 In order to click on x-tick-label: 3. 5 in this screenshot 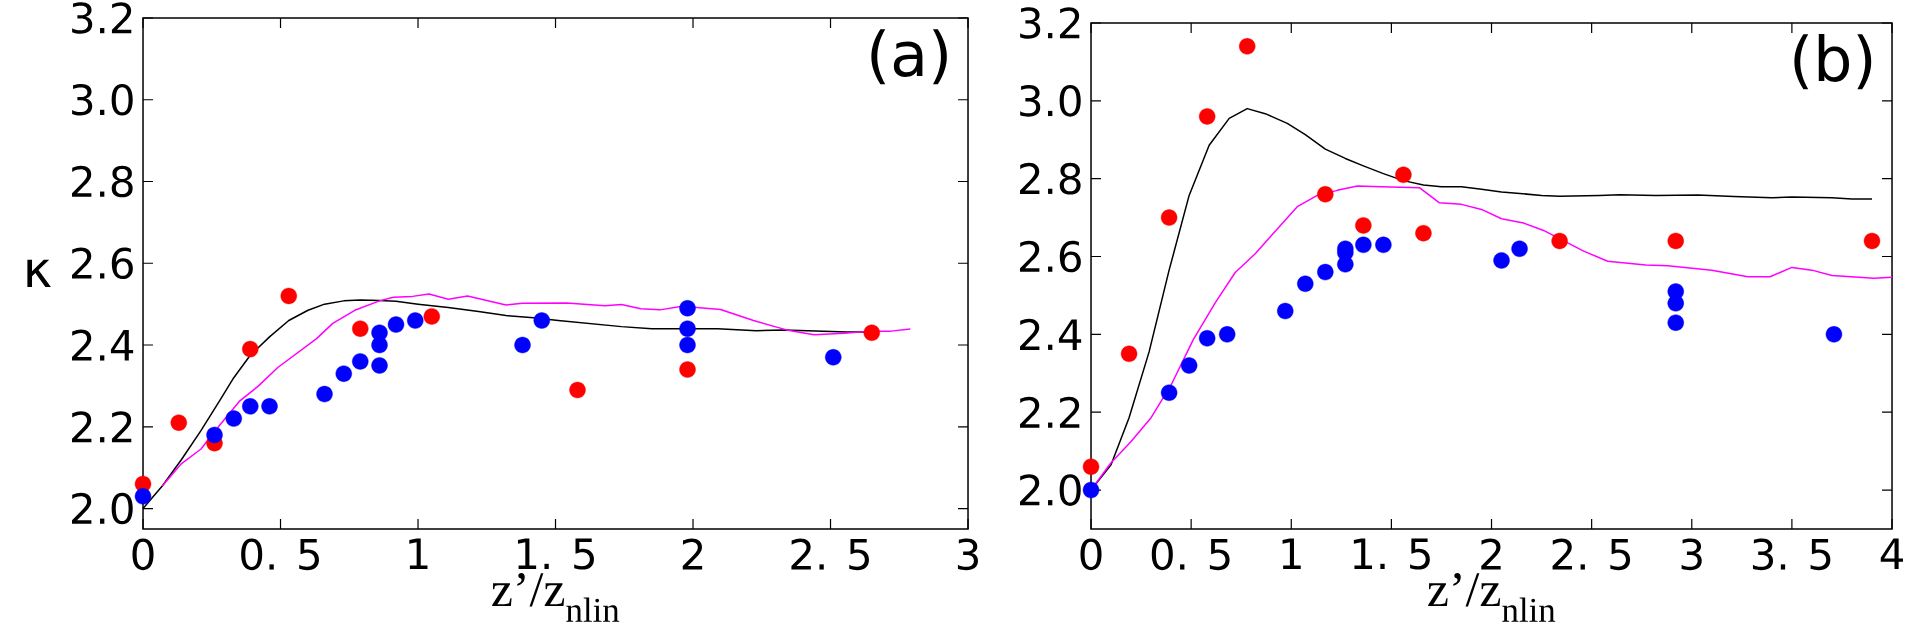, I will do `click(1791, 554)`.